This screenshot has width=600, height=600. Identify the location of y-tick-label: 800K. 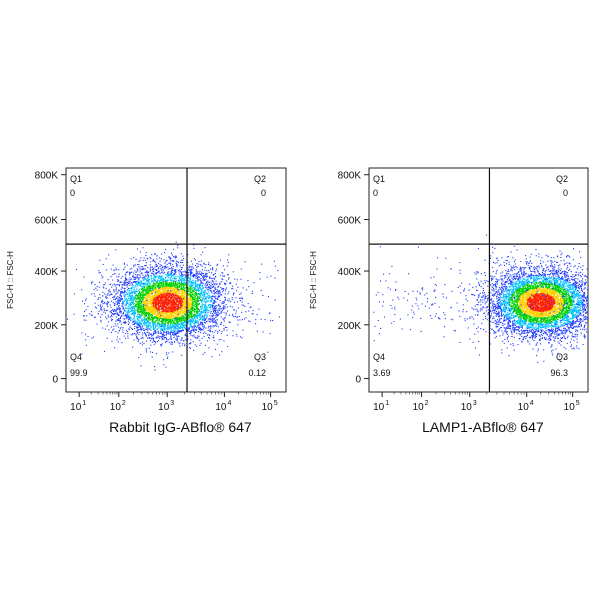
(47, 176).